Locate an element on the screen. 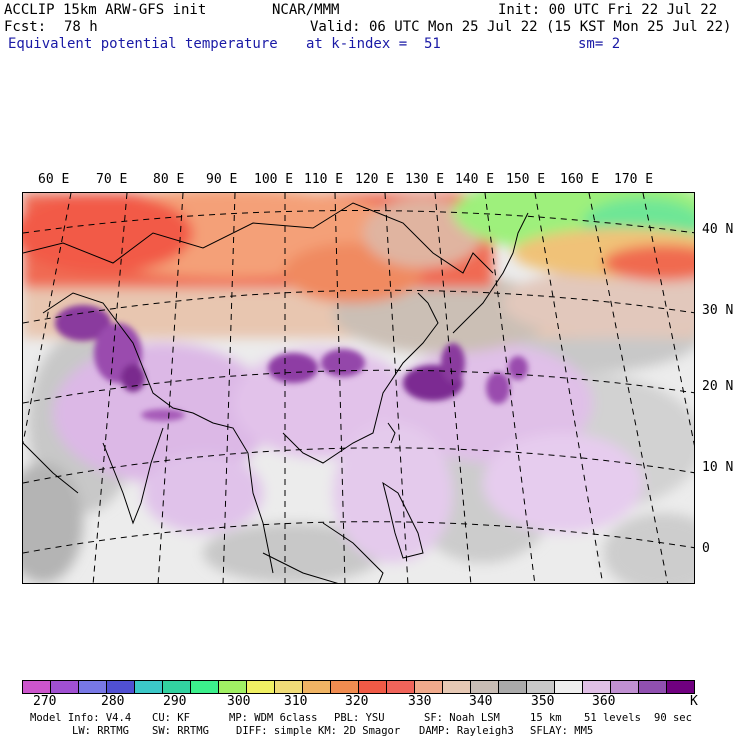  level-label: at k-index = 51 is located at coordinates (373, 44).